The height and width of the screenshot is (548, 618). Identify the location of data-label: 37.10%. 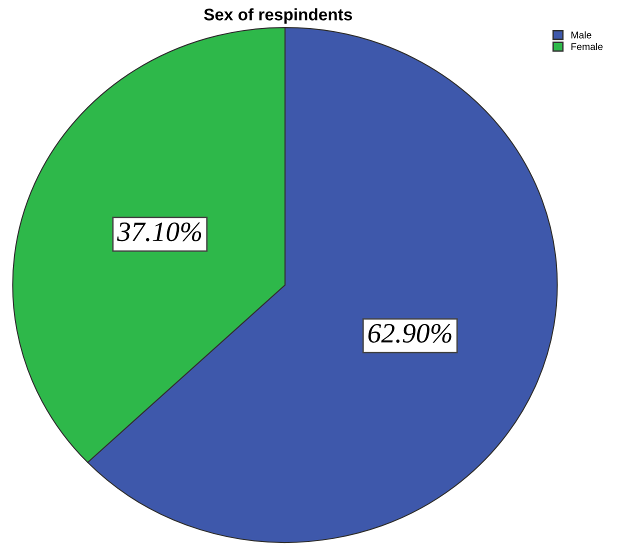
(159, 232).